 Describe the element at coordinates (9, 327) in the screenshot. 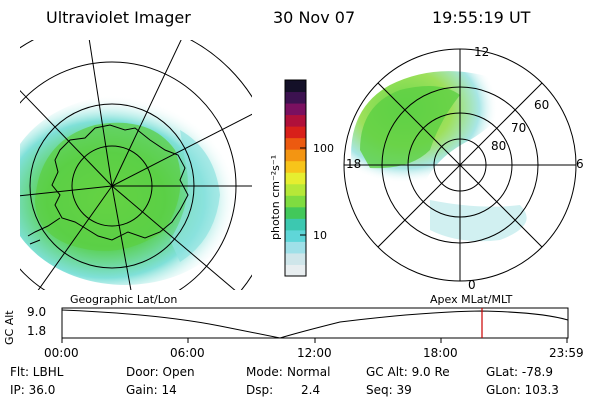

I see `altitude-ylabel: GC Alt` at that location.